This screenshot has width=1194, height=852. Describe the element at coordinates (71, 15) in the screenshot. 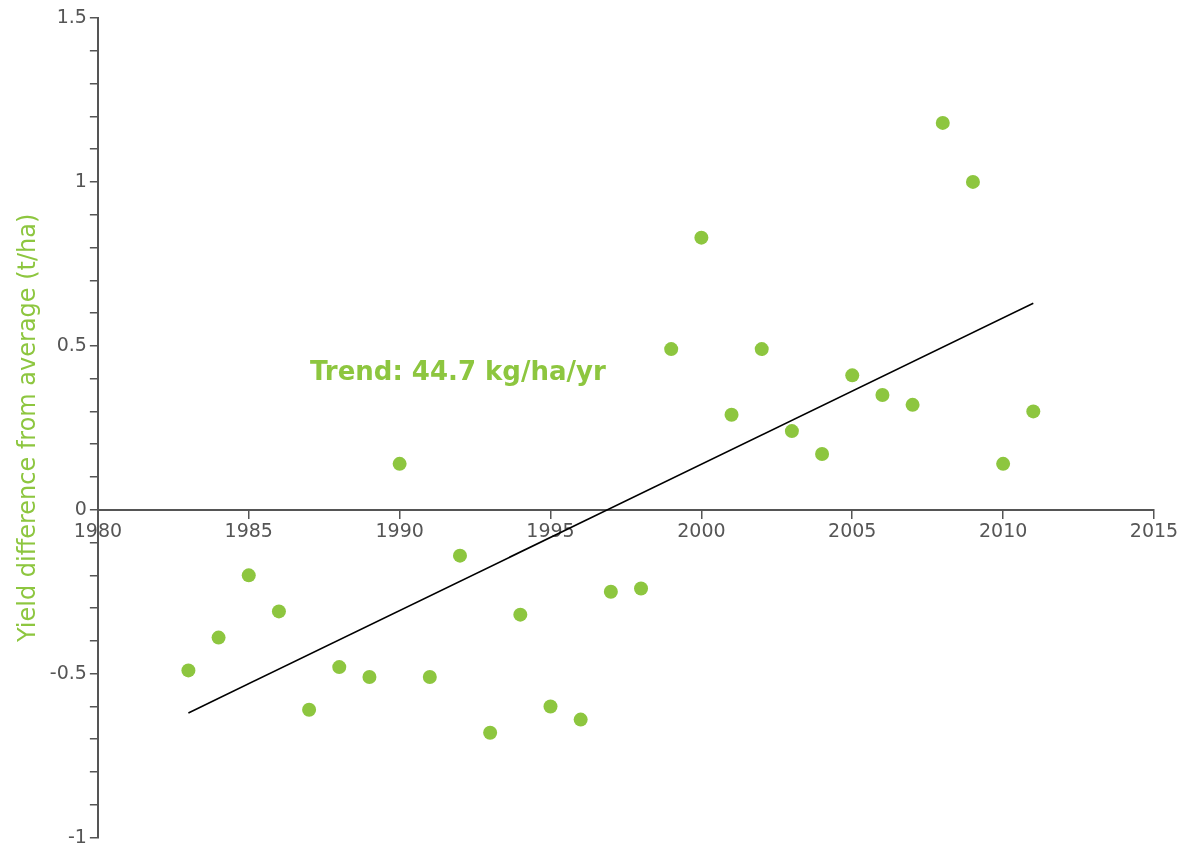

I see `y-tick-label: 1.5` at that location.